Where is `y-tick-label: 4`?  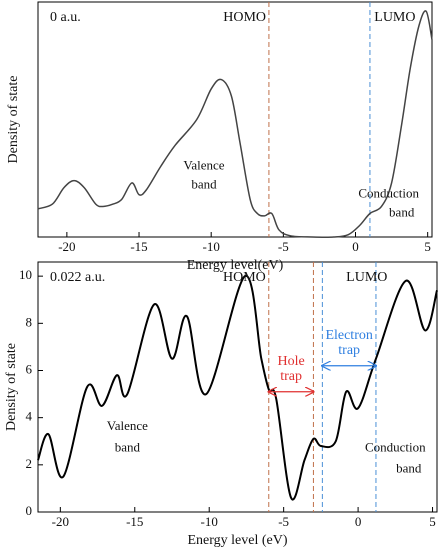
y-tick-label: 4 is located at coordinates (29, 416).